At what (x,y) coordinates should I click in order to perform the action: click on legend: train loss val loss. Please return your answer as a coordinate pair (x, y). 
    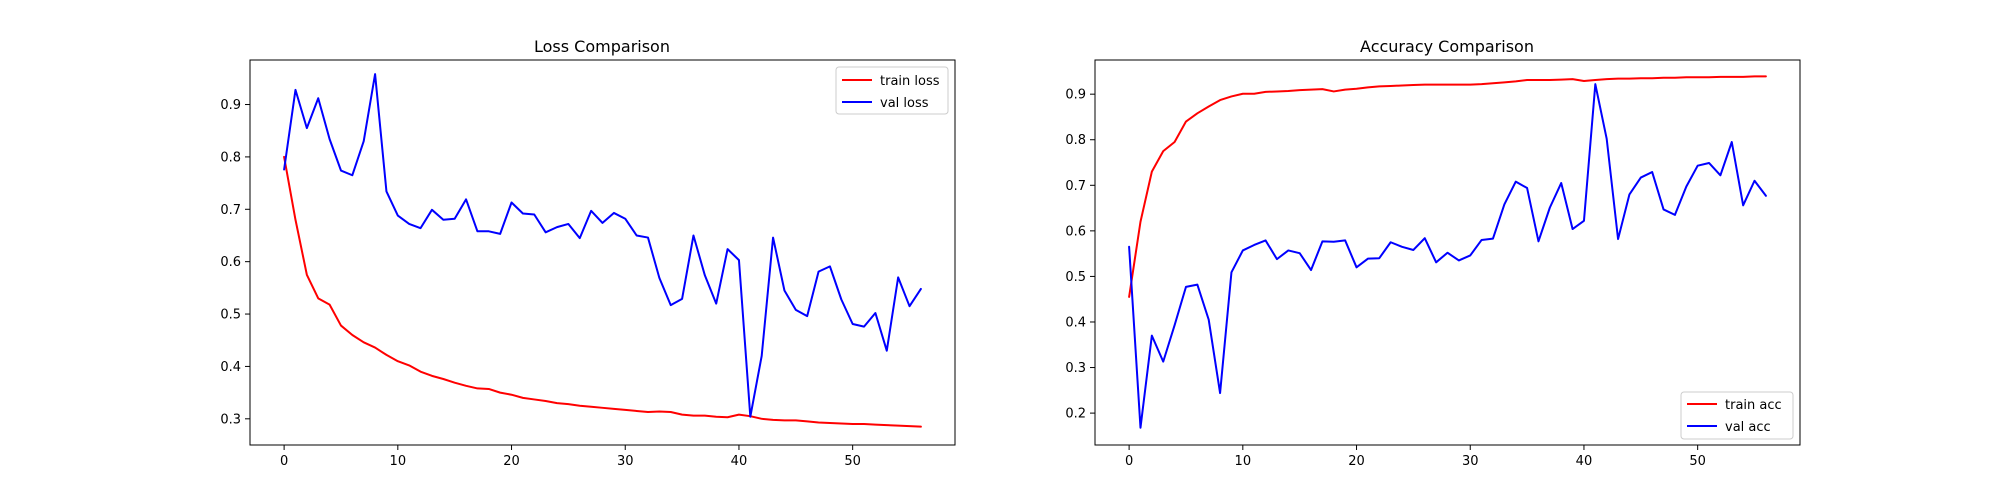
    Looking at the image, I should click on (892, 90).